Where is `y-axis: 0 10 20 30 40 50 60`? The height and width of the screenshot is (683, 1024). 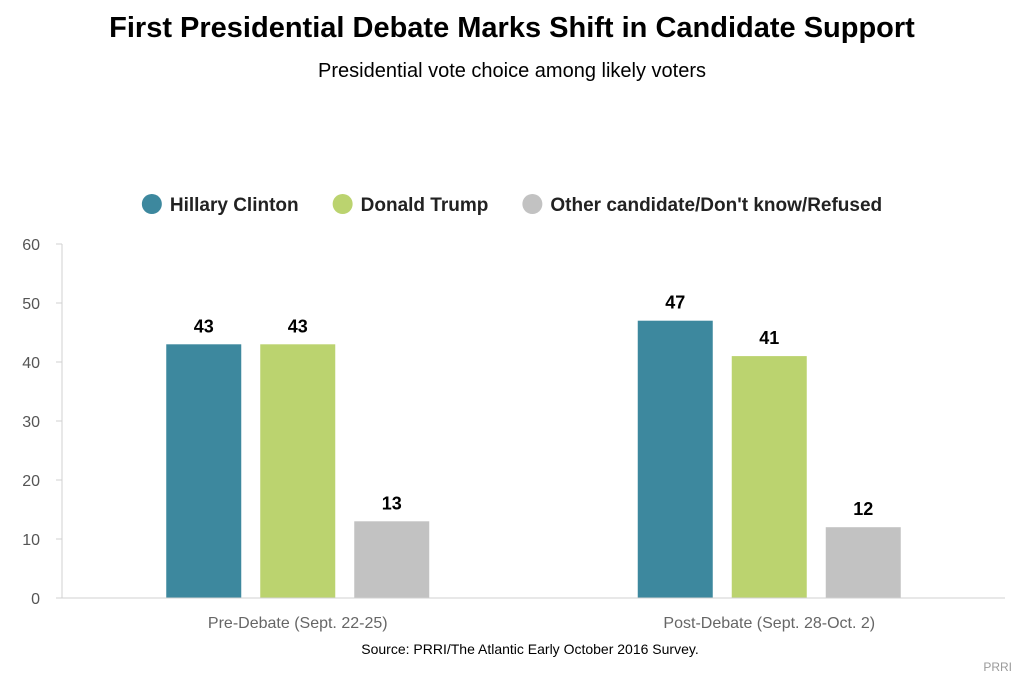 y-axis: 0 10 20 30 40 50 60 is located at coordinates (42, 422).